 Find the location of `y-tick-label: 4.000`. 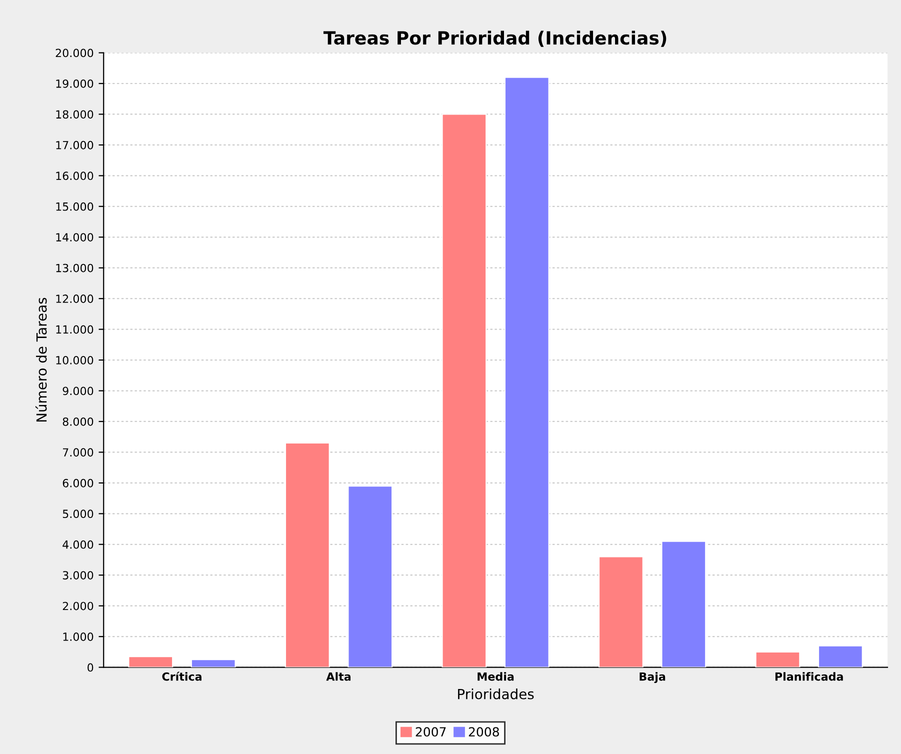

y-tick-label: 4.000 is located at coordinates (78, 544).